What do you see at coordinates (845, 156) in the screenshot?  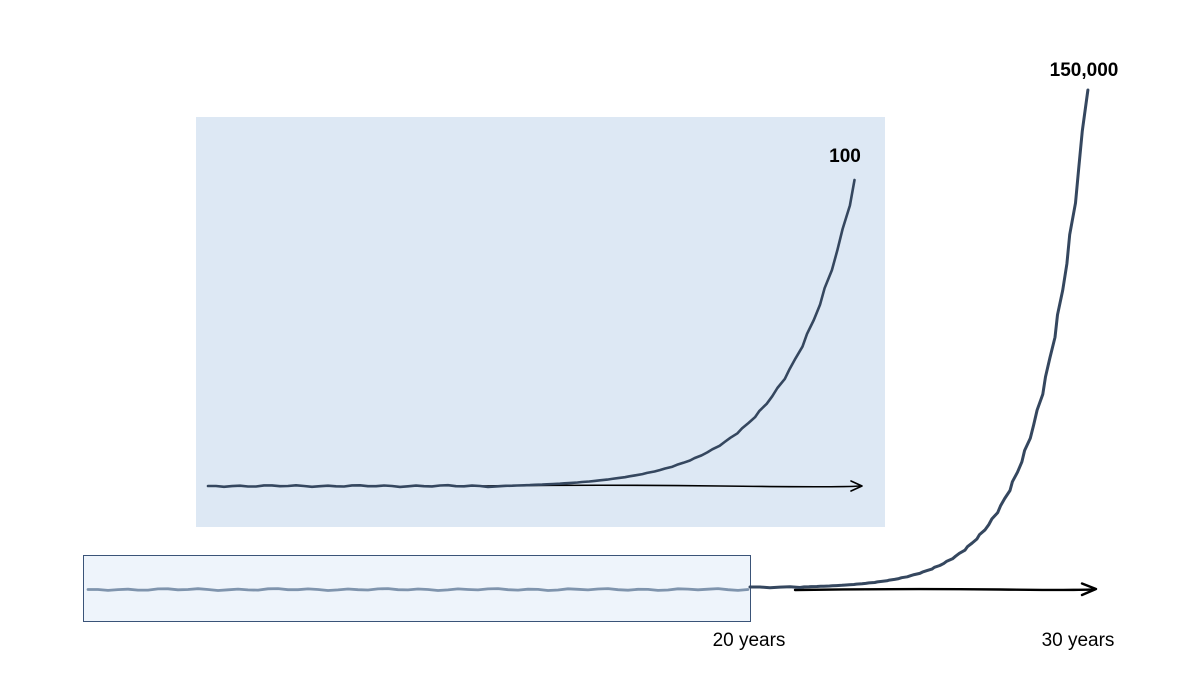 I see `zoomed-peak-label: 100` at bounding box center [845, 156].